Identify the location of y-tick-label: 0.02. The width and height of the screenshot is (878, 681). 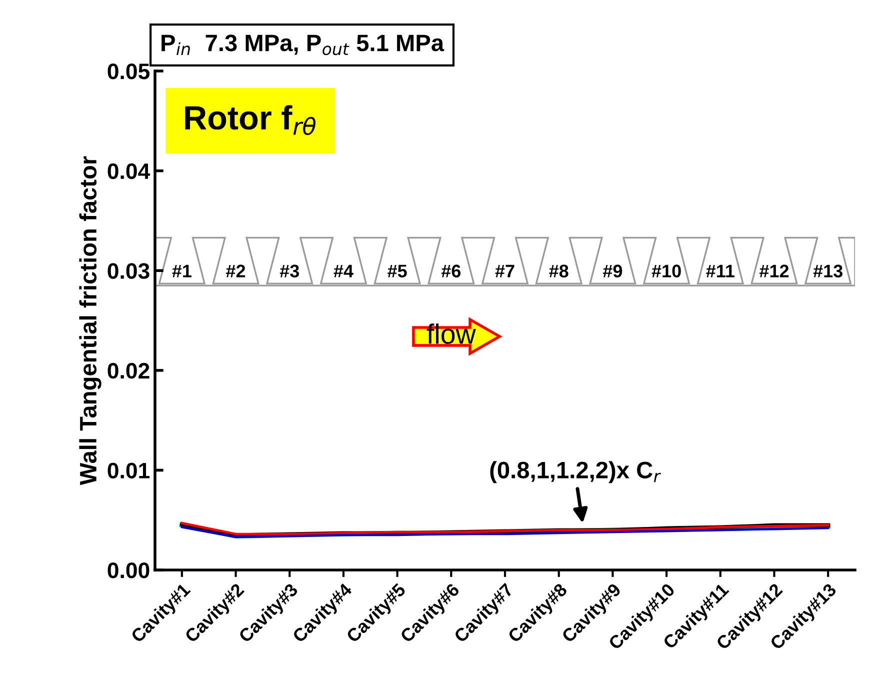
(129, 370).